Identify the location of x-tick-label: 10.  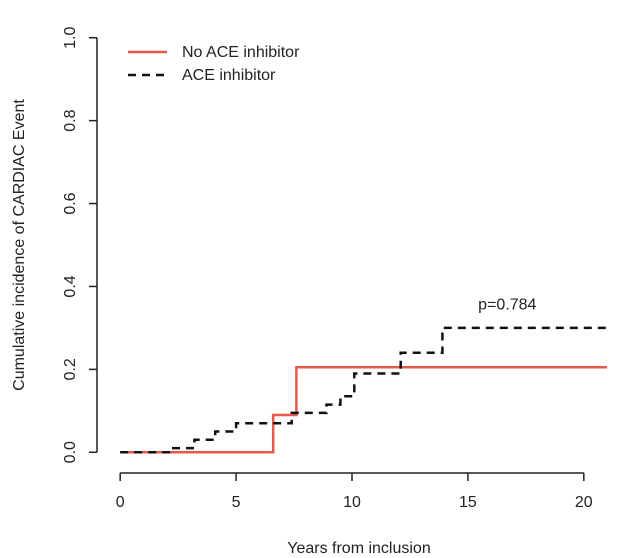
(352, 502).